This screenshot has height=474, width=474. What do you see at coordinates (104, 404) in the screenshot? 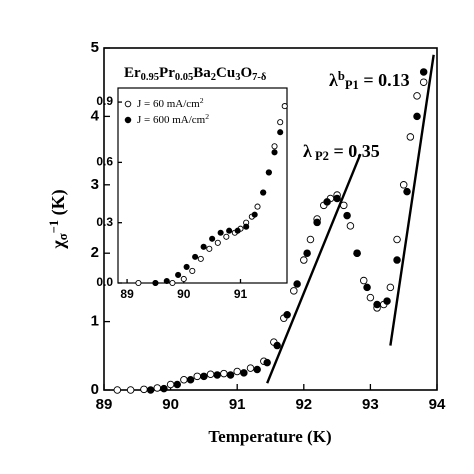
I see `x-tick-label: 89` at bounding box center [104, 404].